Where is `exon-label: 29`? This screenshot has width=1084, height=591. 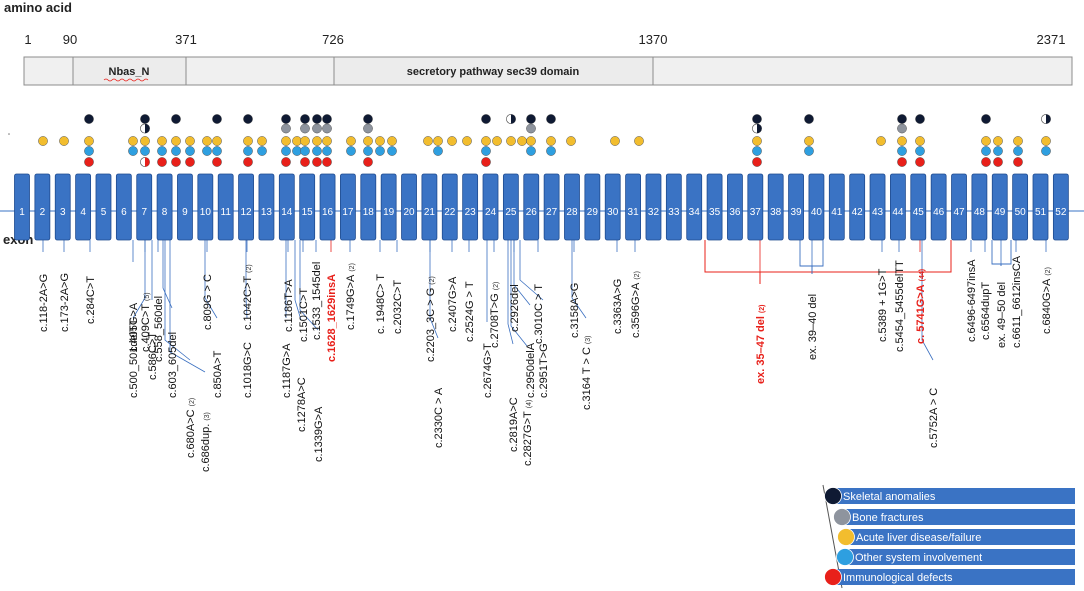
exon-label: 29 is located at coordinates (593, 212).